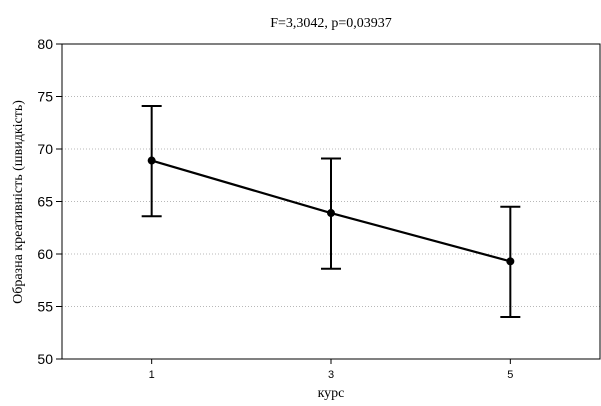  What do you see at coordinates (45, 359) in the screenshot?
I see `y-tick-label-0: 50` at bounding box center [45, 359].